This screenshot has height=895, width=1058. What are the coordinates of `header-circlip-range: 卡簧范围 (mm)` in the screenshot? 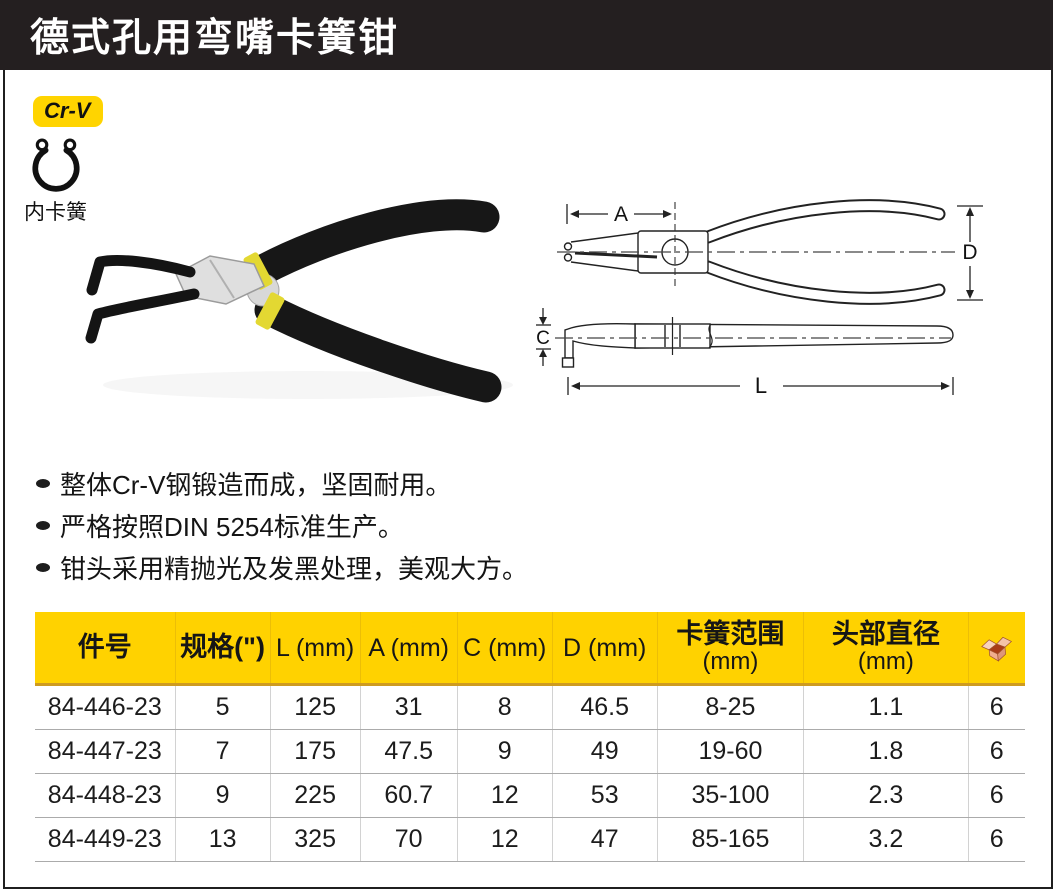 It's located at (730, 647).